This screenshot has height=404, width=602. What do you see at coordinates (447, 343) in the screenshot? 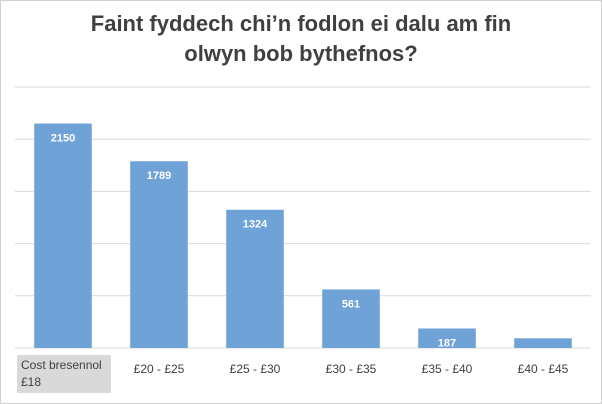
I see `data-label: 187` at bounding box center [447, 343].